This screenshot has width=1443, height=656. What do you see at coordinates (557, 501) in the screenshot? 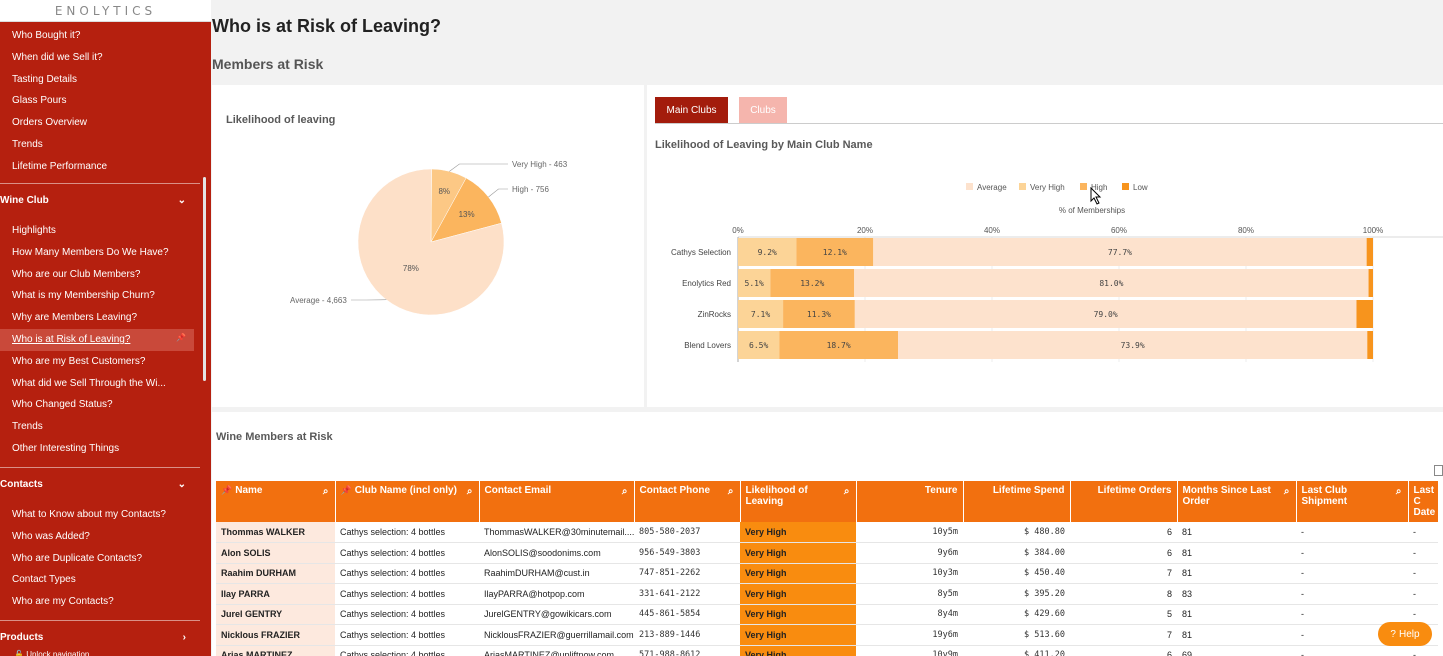
I see `column-header: Contact Email ⌕` at bounding box center [557, 501].